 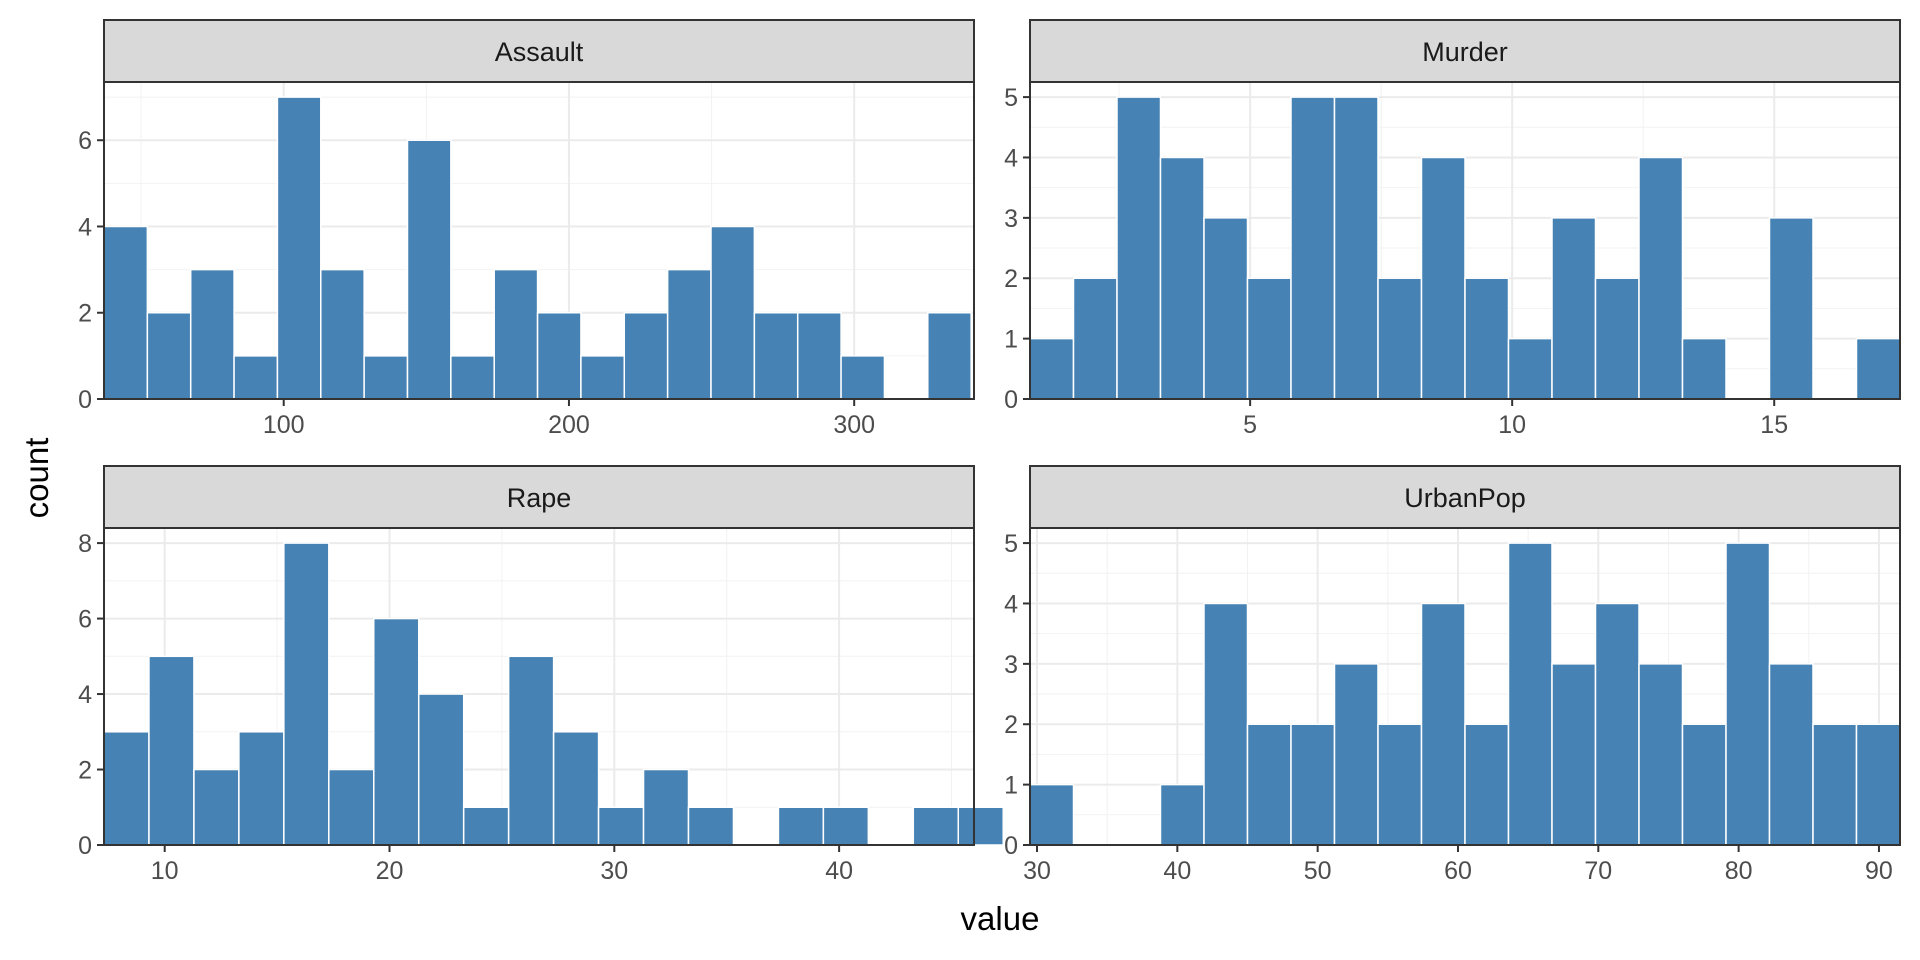 I want to click on x-axis-title: value, so click(x=1000, y=918).